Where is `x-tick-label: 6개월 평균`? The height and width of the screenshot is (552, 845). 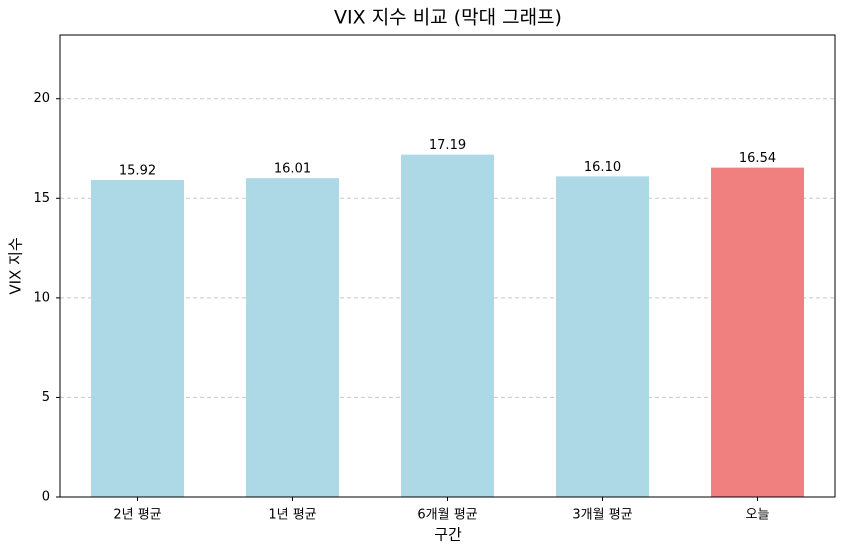
x-tick-label: 6개월 평균 is located at coordinates (447, 515).